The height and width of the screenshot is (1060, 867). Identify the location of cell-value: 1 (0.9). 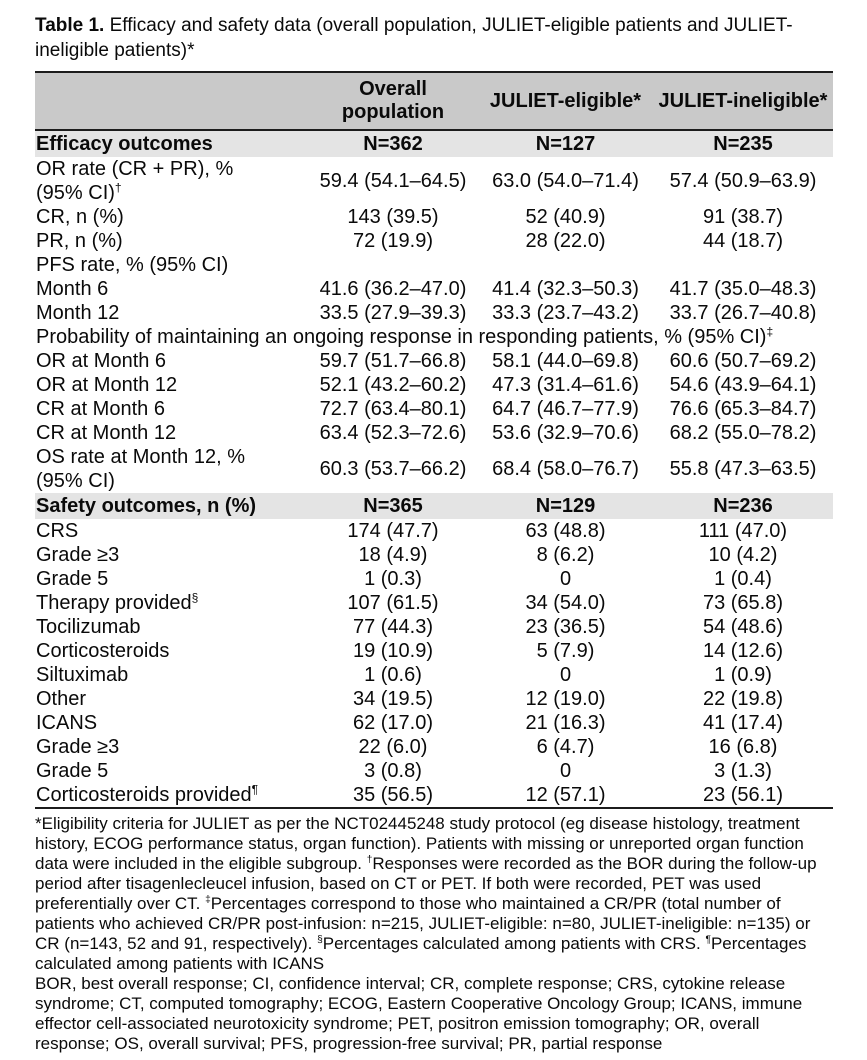
(743, 675).